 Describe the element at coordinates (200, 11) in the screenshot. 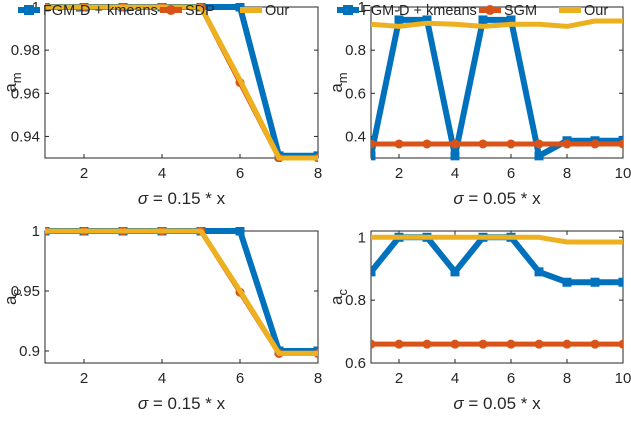

I see `legend-label: SDP` at that location.